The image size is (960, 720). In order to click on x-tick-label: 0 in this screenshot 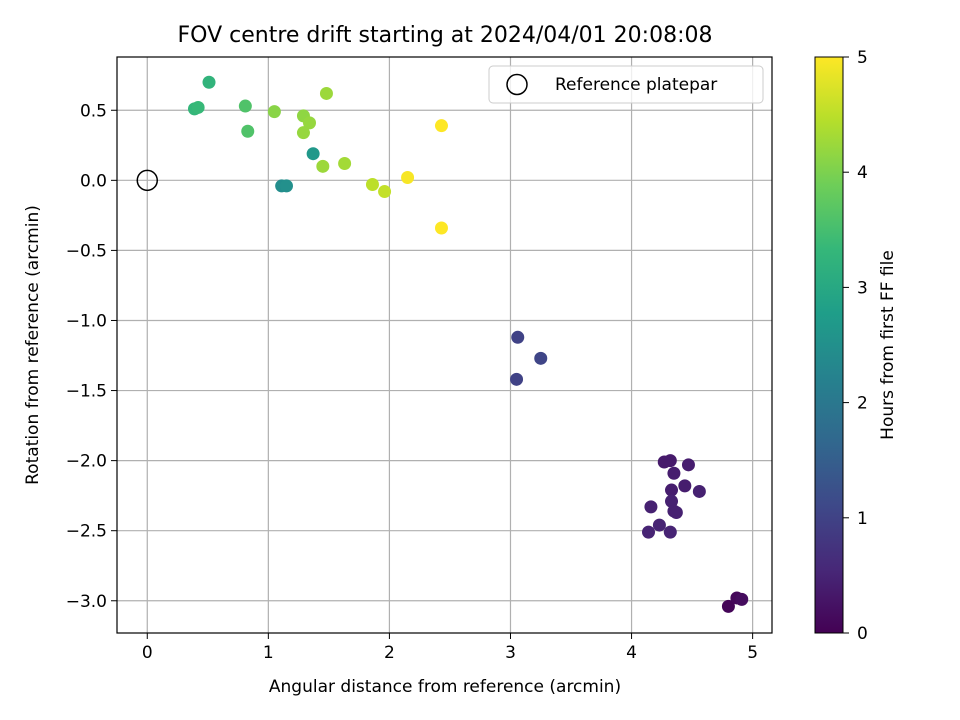, I will do `click(147, 653)`.